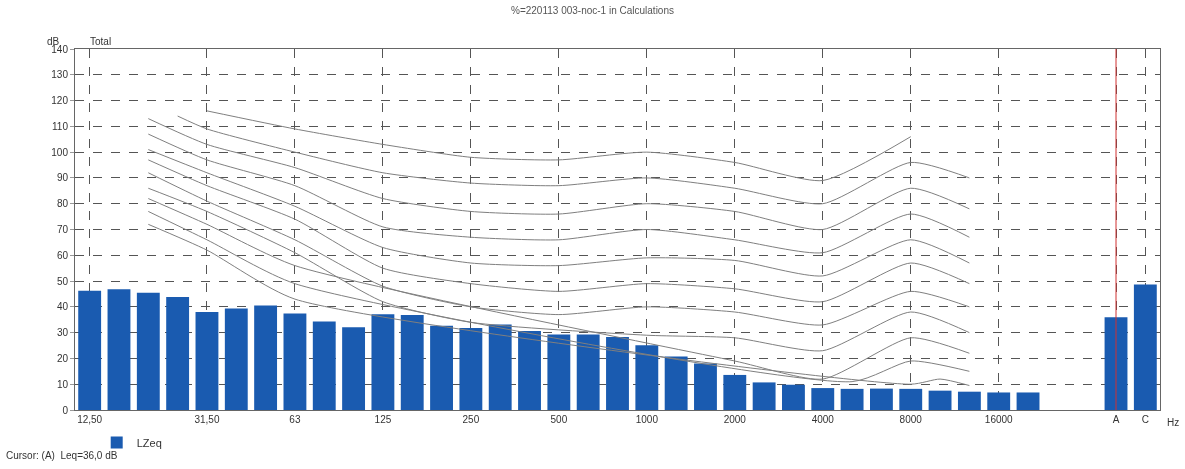 The width and height of the screenshot is (1185, 469). I want to click on text: Total, so click(101, 41).